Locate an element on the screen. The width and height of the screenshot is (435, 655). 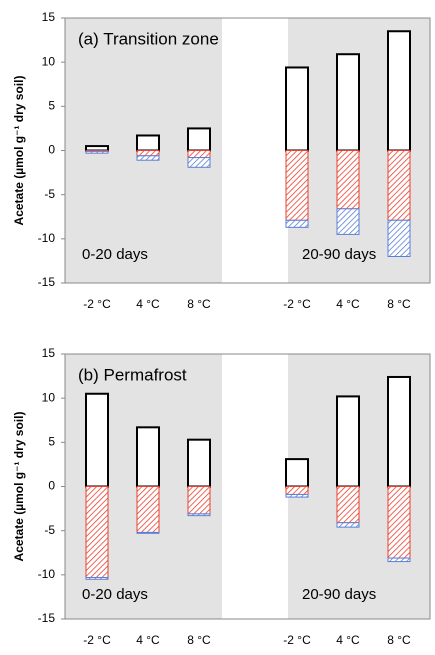
panel-title: (b) Permafrost is located at coordinates (132, 374).